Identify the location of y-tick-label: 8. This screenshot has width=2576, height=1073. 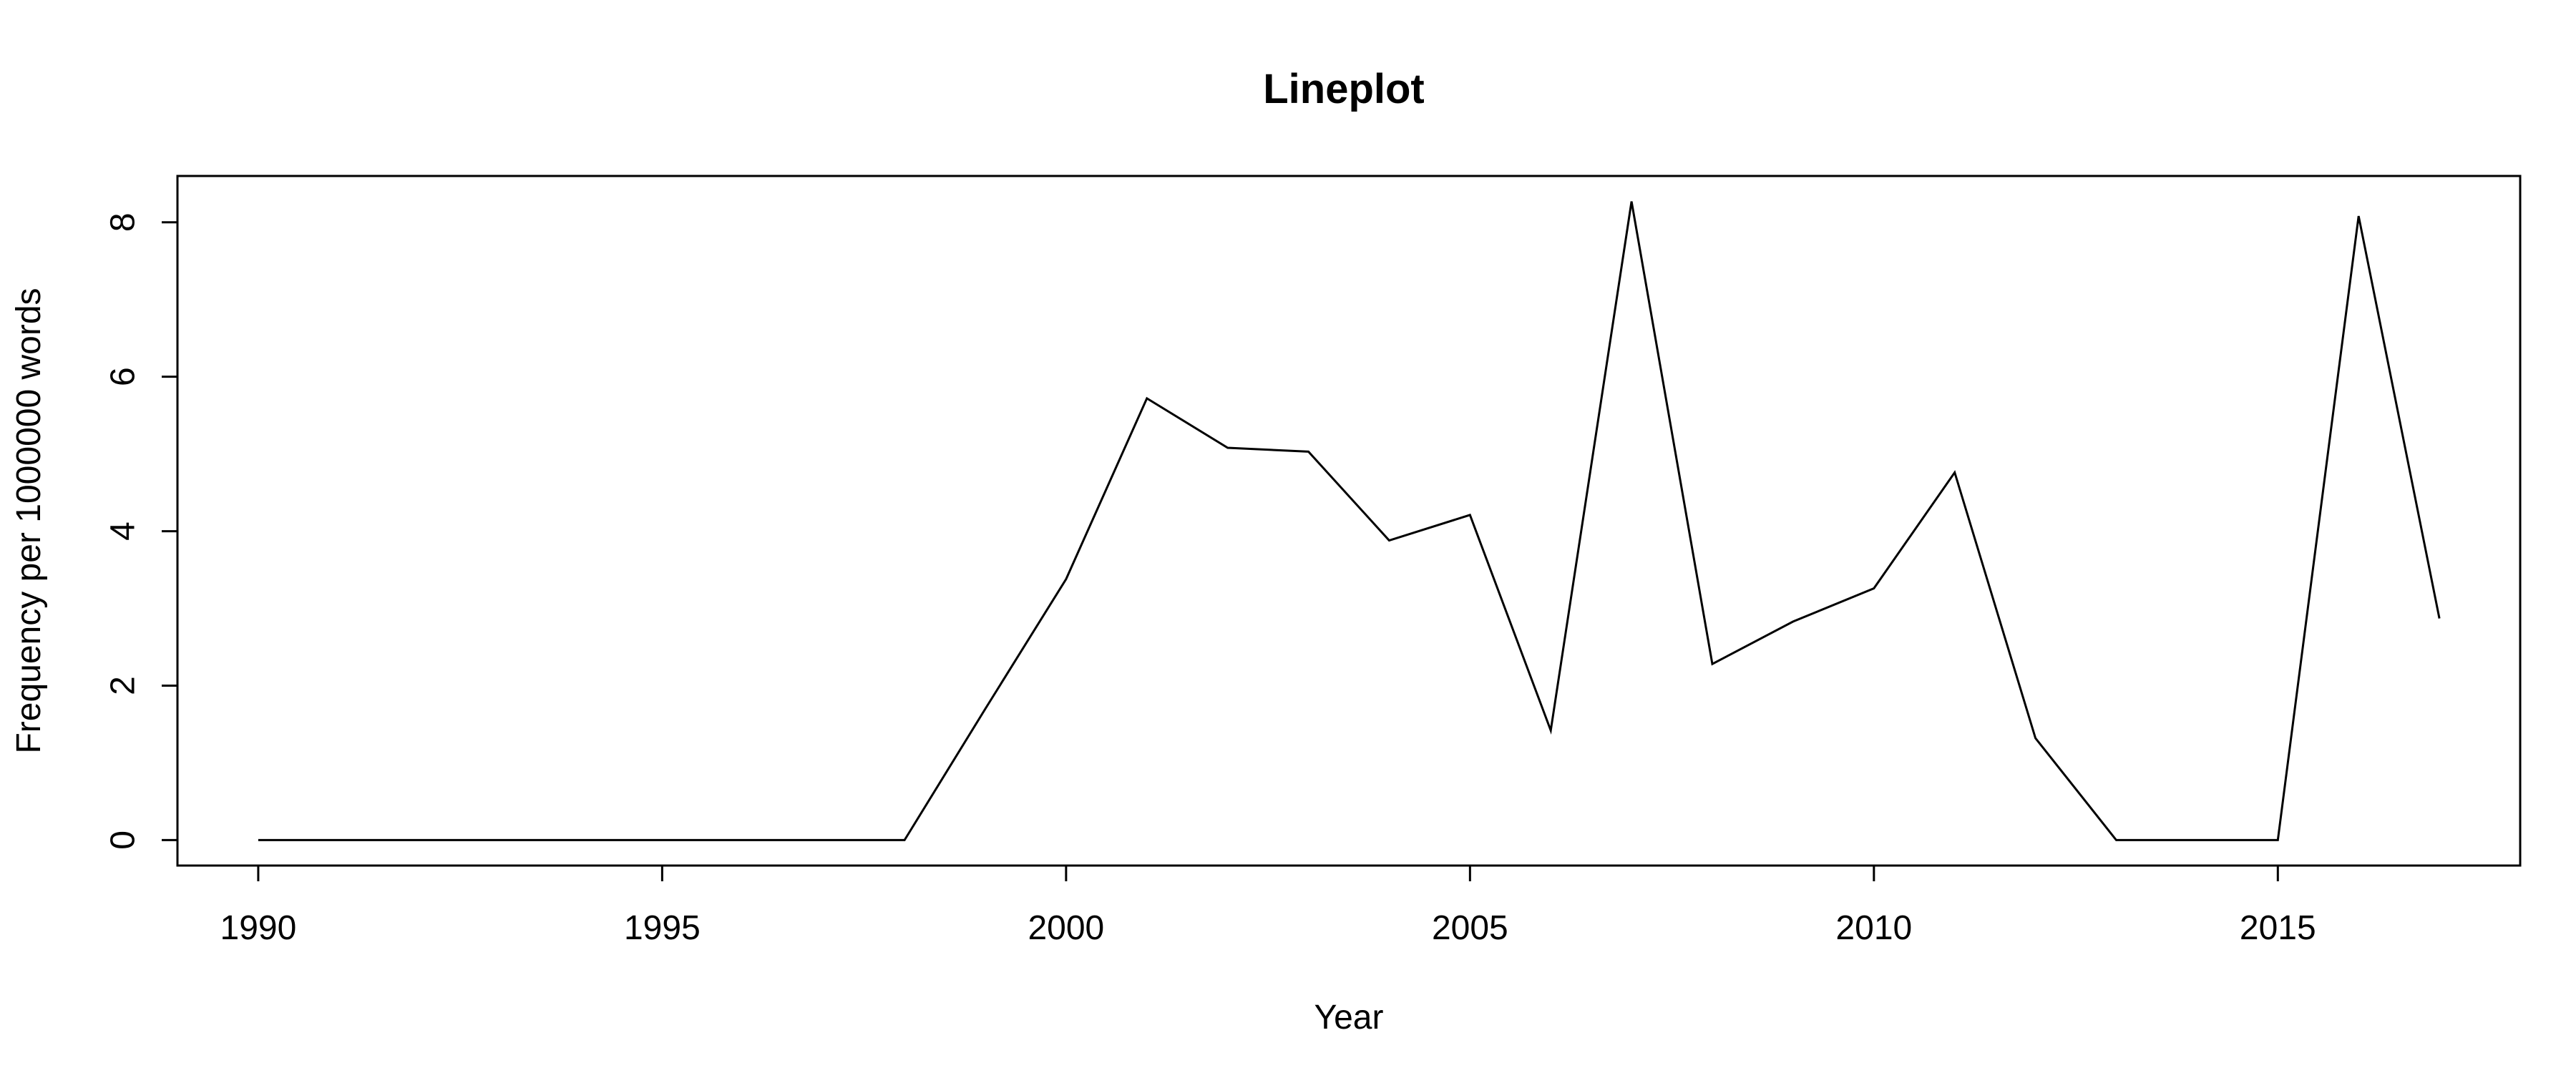
(123, 222).